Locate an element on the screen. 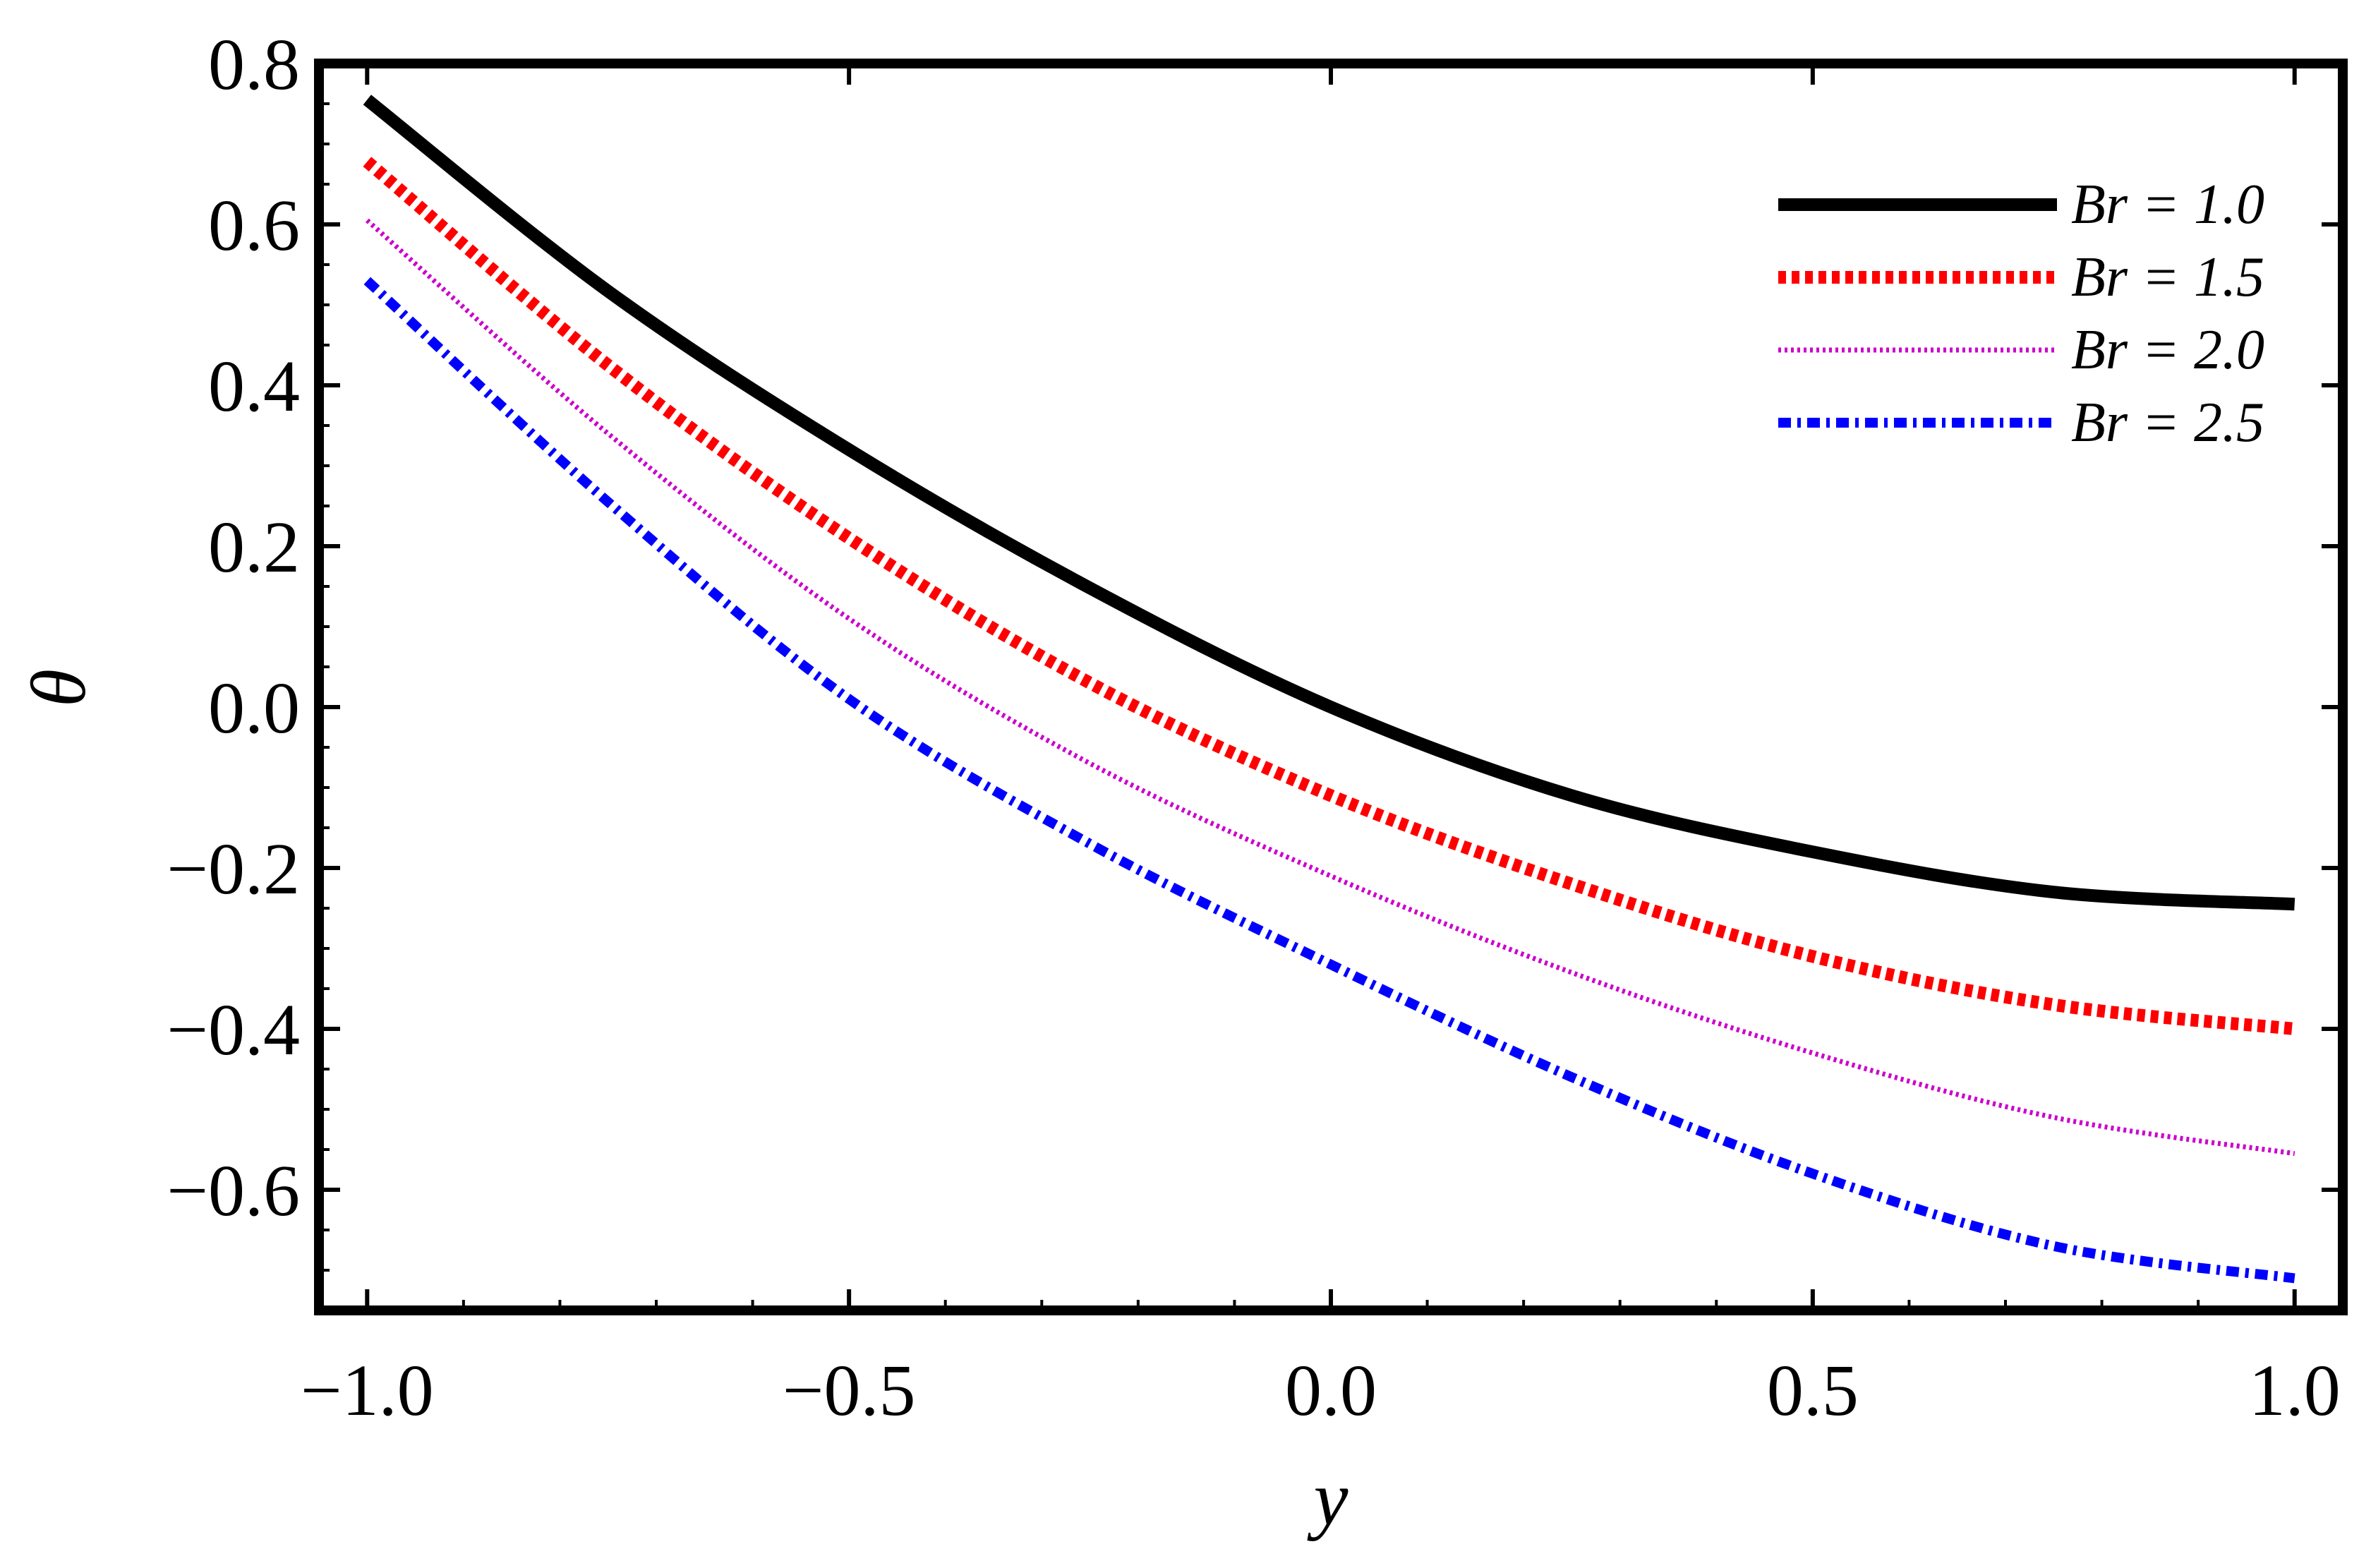  y-tick-label: 0.2 is located at coordinates (254, 548).